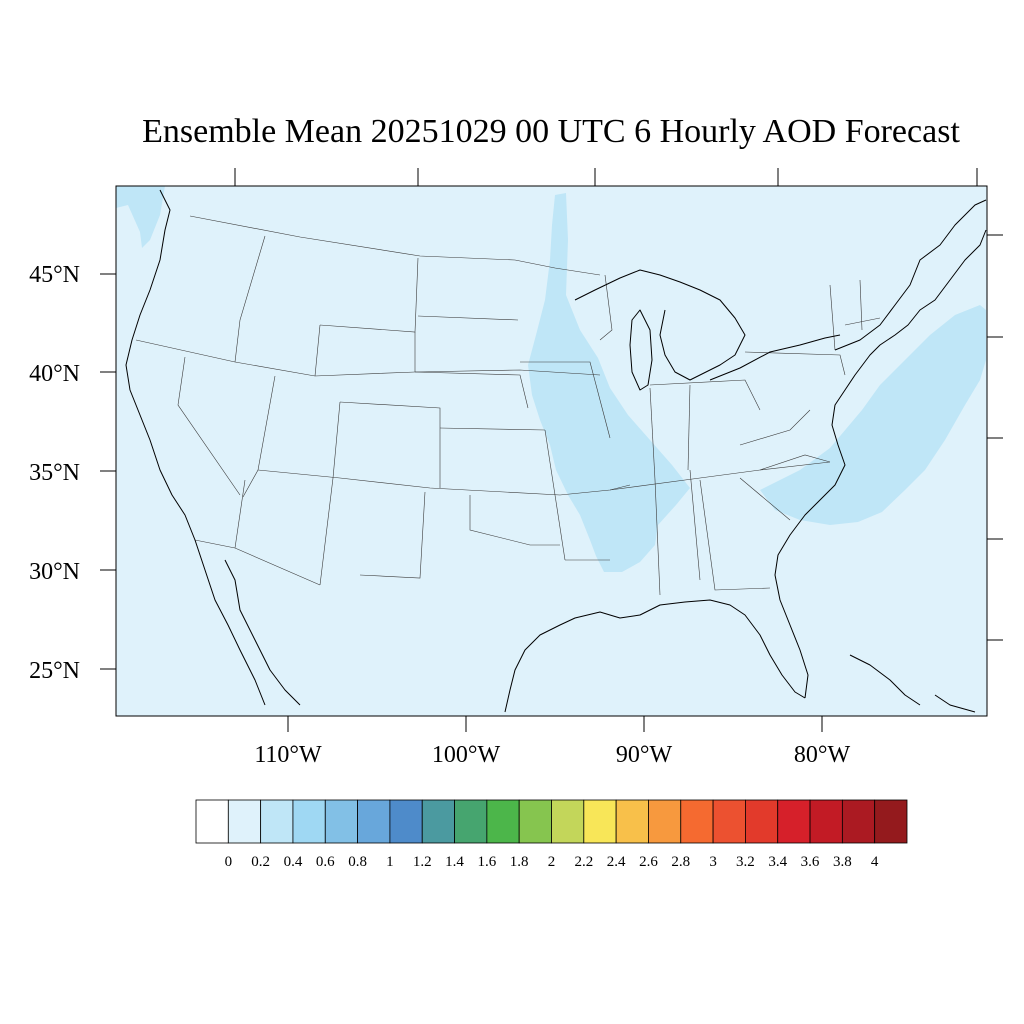 The width and height of the screenshot is (1024, 1024). I want to click on florida-east-coast, so click(880, 464).